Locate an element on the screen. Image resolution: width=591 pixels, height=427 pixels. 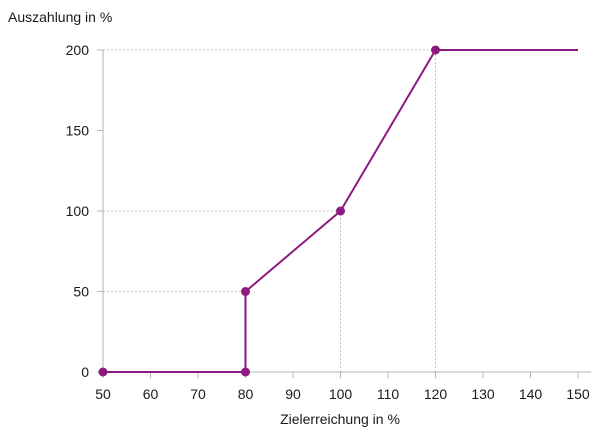
x-tick-label-140: 140 is located at coordinates (531, 394).